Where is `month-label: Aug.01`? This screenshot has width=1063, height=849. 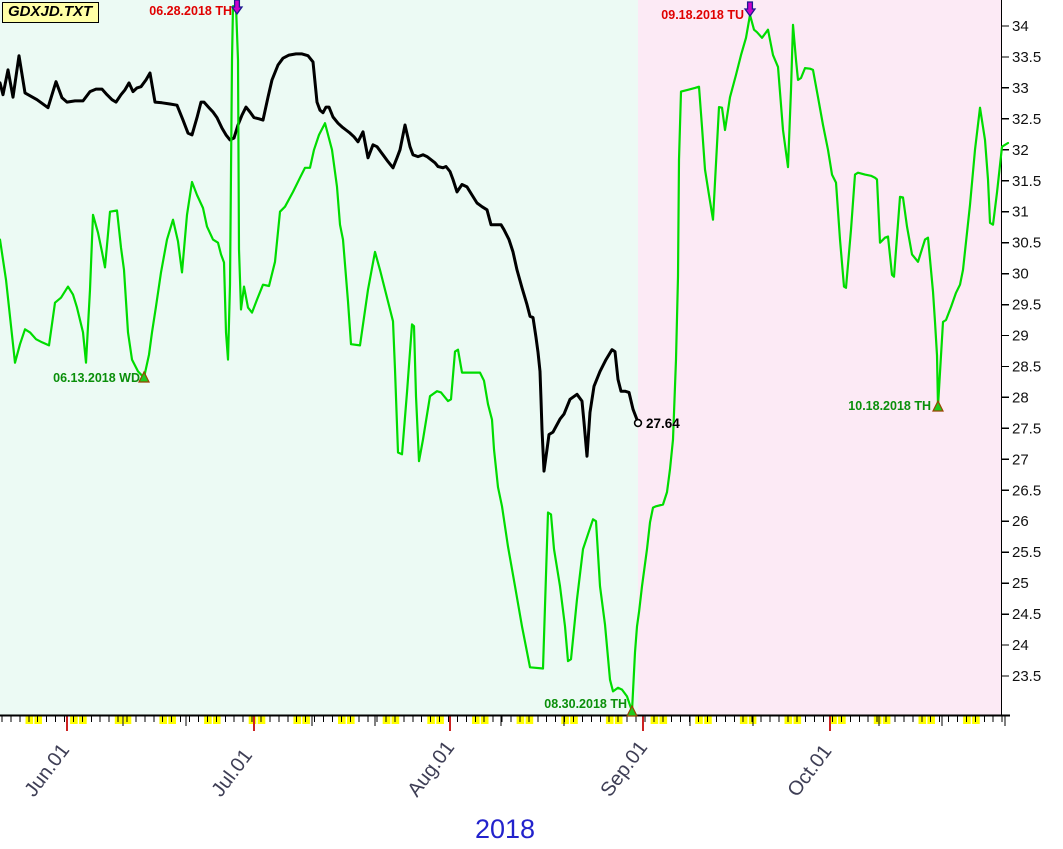 month-label: Aug.01 is located at coordinates (431, 769).